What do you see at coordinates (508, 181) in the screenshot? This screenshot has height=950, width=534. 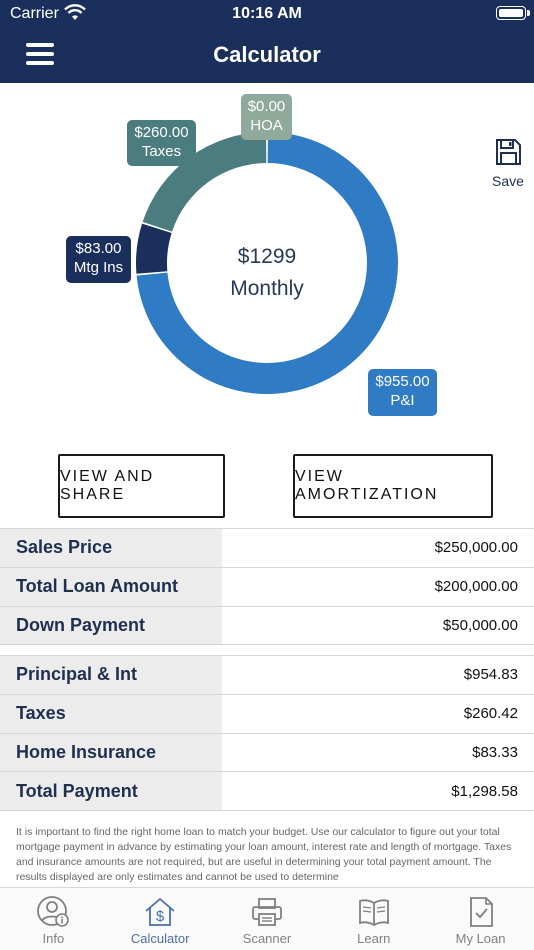 I see `save-label: Save` at bounding box center [508, 181].